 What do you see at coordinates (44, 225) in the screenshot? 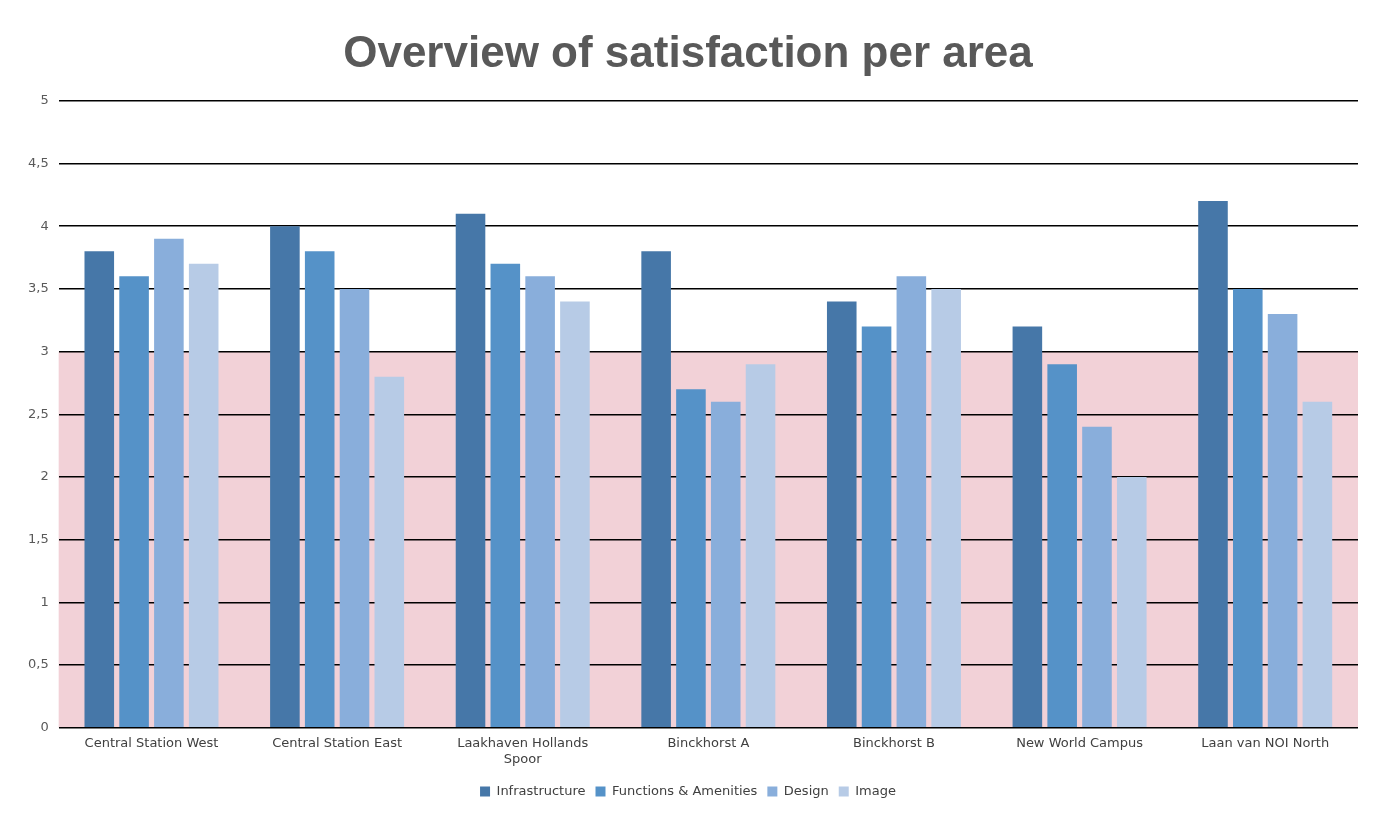
I see `y-tick-label: 4` at bounding box center [44, 225].